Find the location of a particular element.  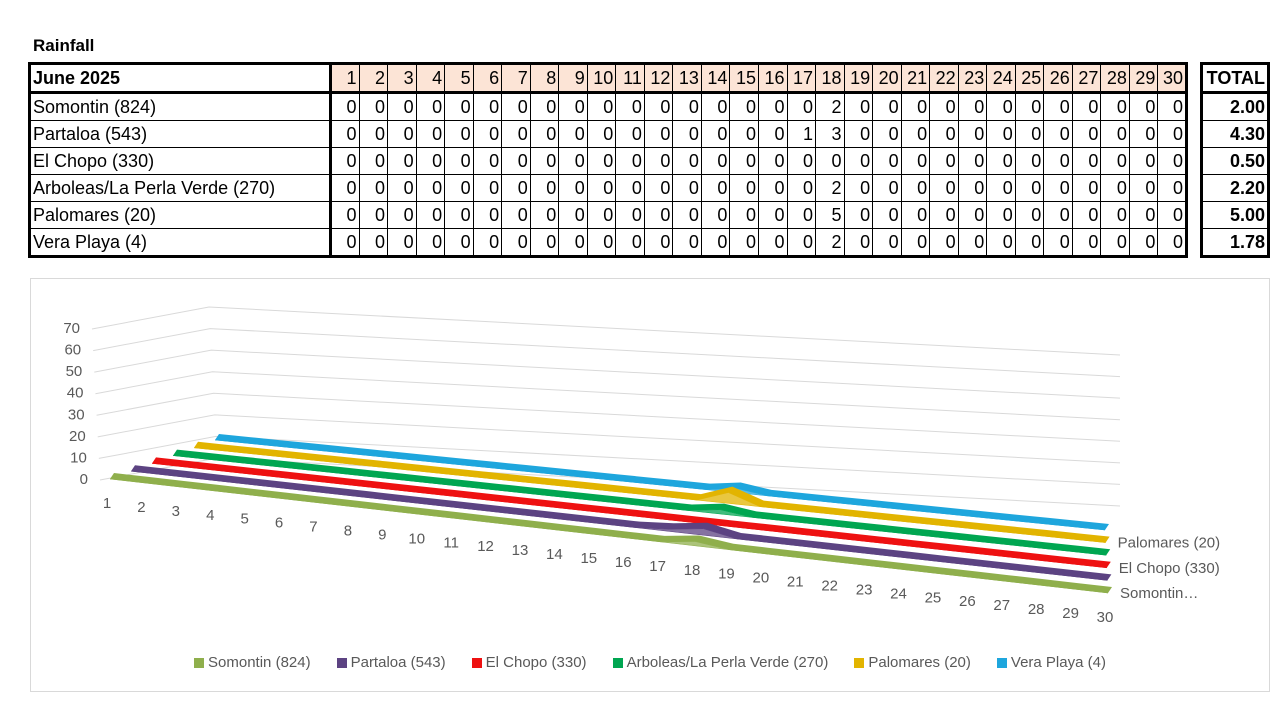

y-tick-label: 50 is located at coordinates (74, 371).